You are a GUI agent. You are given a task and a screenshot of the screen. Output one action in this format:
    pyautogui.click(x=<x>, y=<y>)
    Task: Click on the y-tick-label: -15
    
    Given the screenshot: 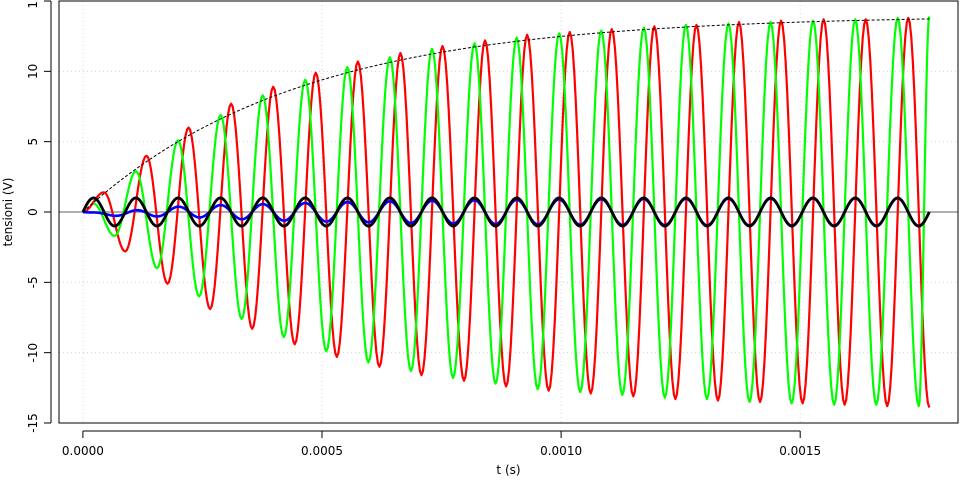 What is the action you would take?
    pyautogui.click(x=33, y=423)
    